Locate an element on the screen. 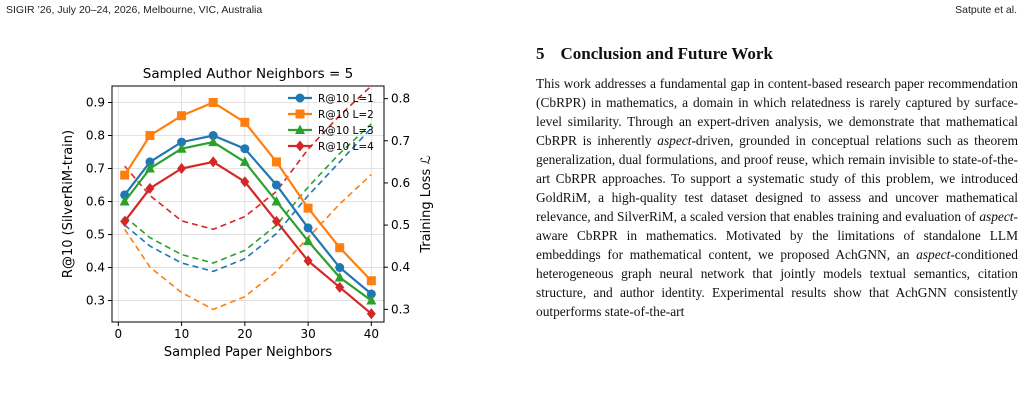 The image size is (1025, 418). y-tick-label: 0.9 is located at coordinates (95, 103).